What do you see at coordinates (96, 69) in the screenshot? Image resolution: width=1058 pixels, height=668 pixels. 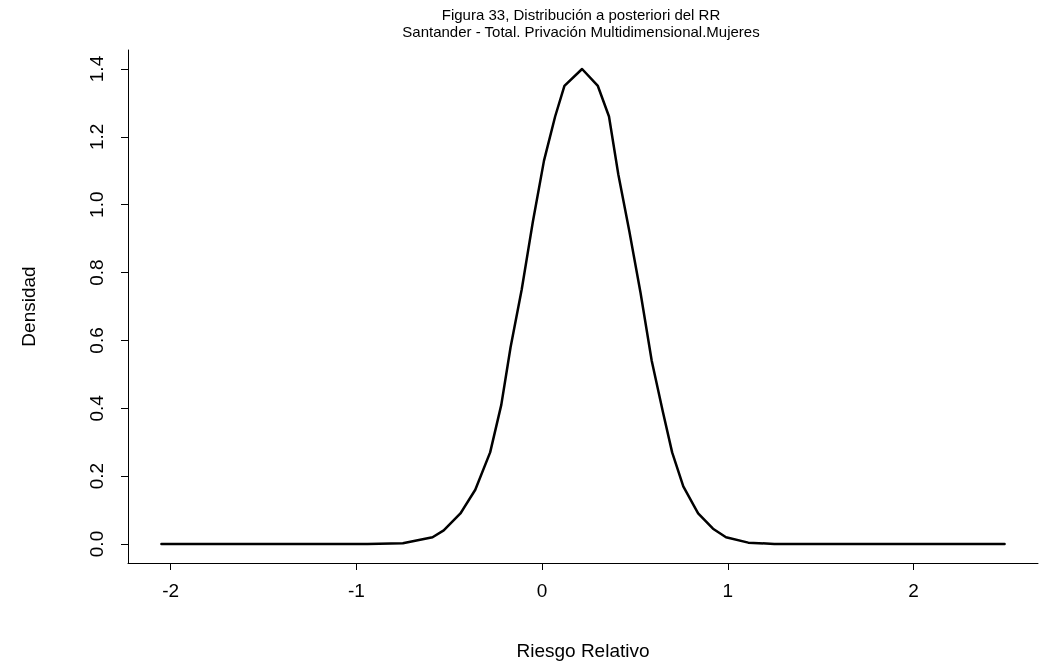 I see `y-tick-label: 1.4` at bounding box center [96, 69].